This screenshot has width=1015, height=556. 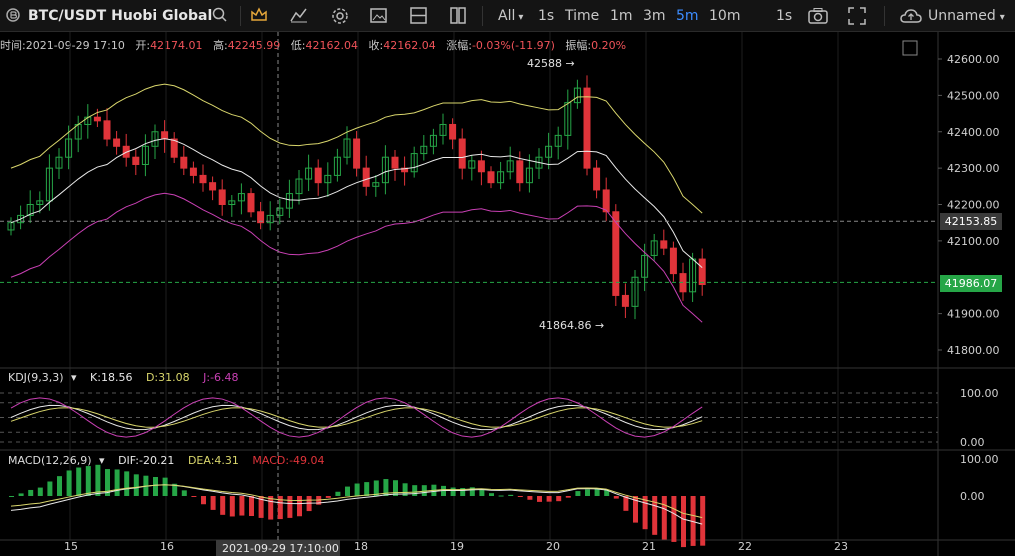 I want to click on search-icon, so click(x=219, y=14).